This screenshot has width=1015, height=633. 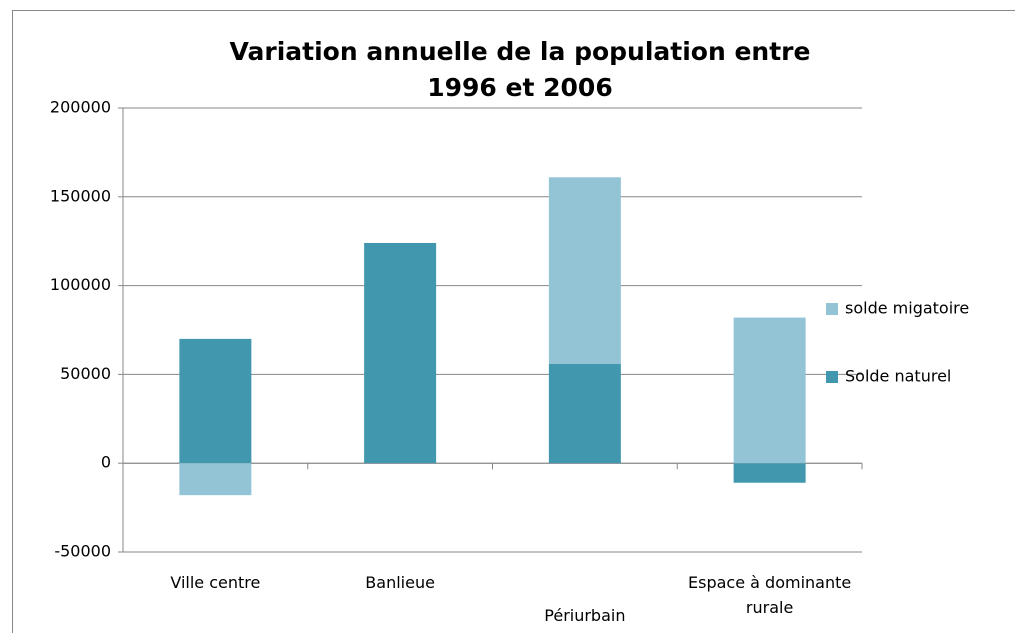 What do you see at coordinates (907, 308) in the screenshot?
I see `legend-label: solde migatoire` at bounding box center [907, 308].